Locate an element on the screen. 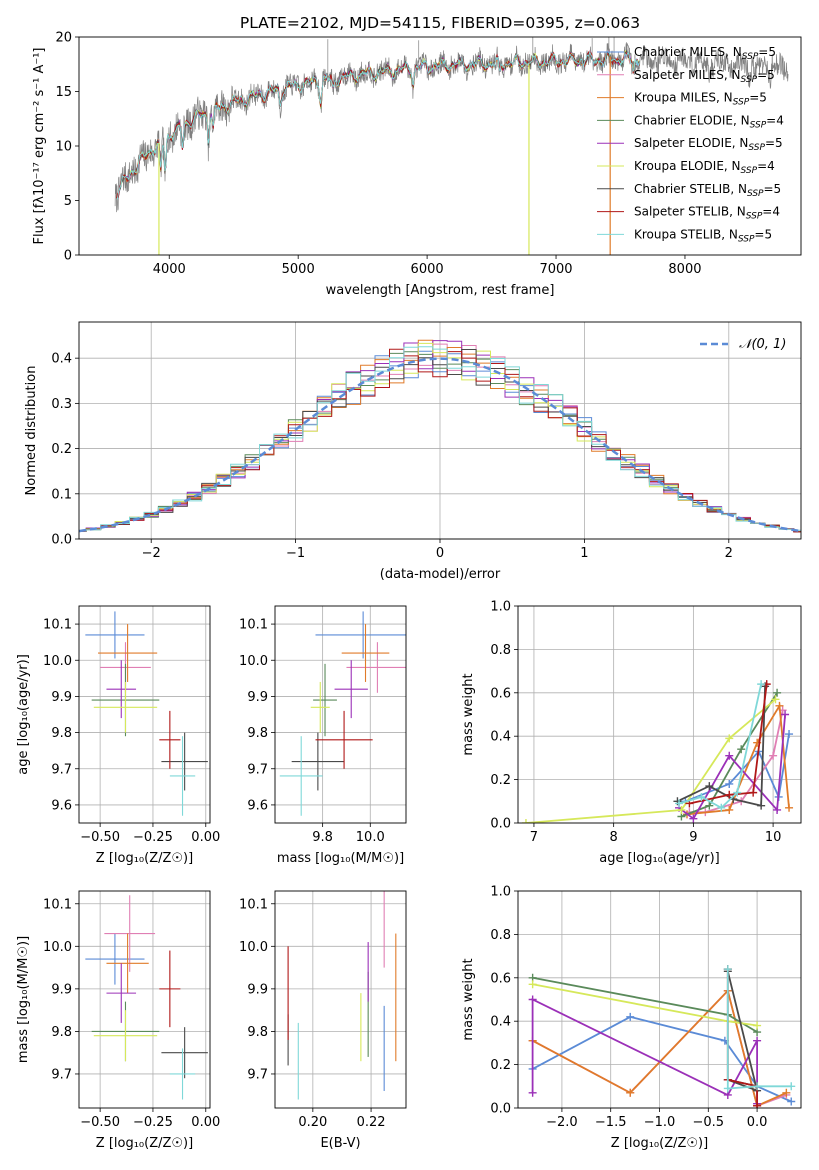  y-tick-label: 0.1 is located at coordinates (61, 494).